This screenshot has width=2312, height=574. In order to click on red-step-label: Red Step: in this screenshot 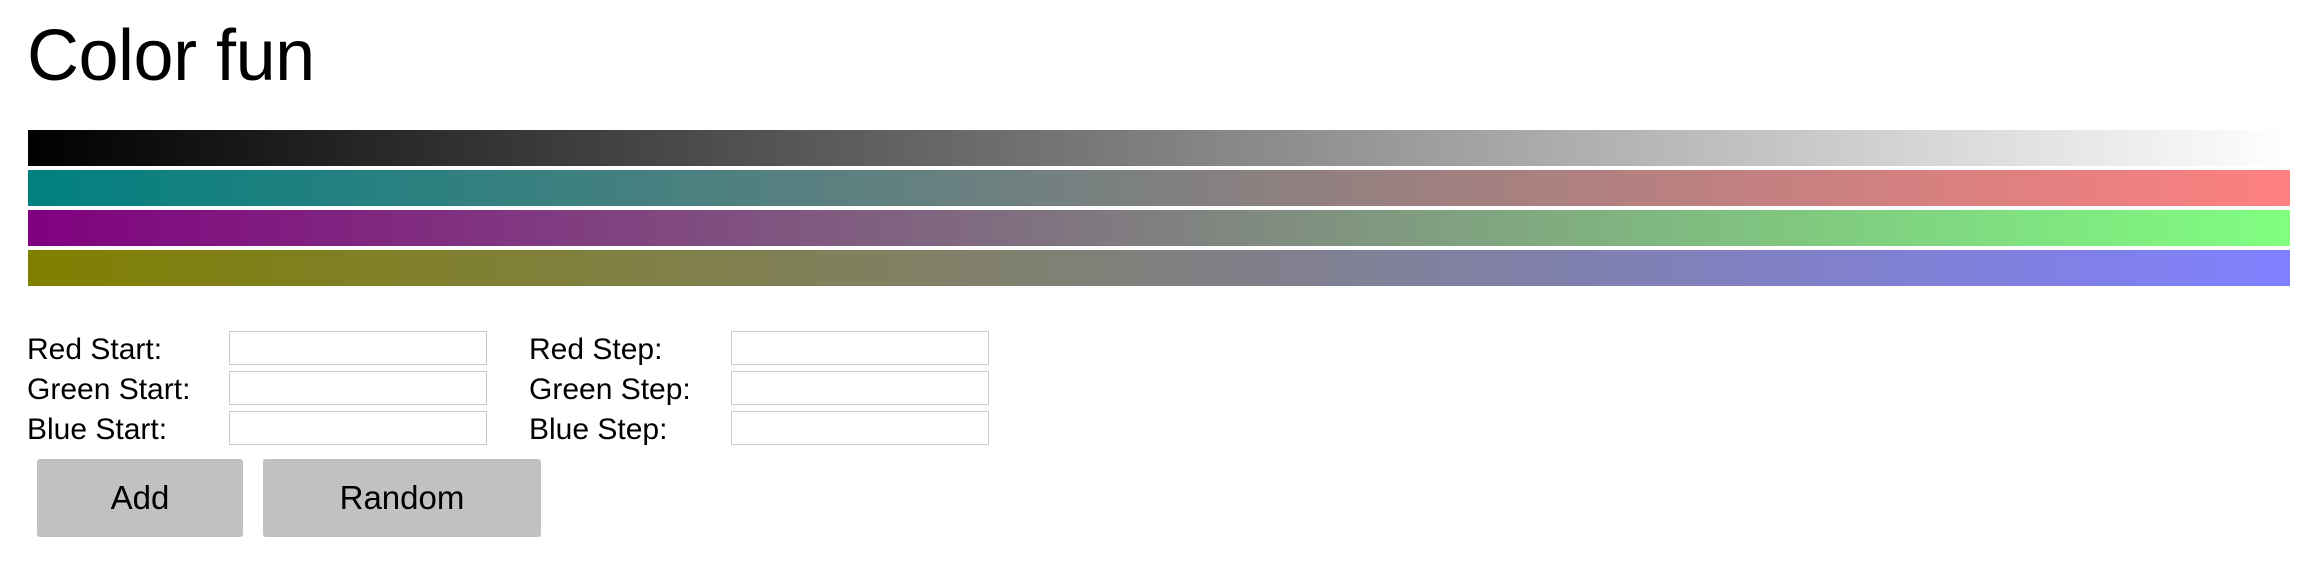, I will do `click(596, 349)`.